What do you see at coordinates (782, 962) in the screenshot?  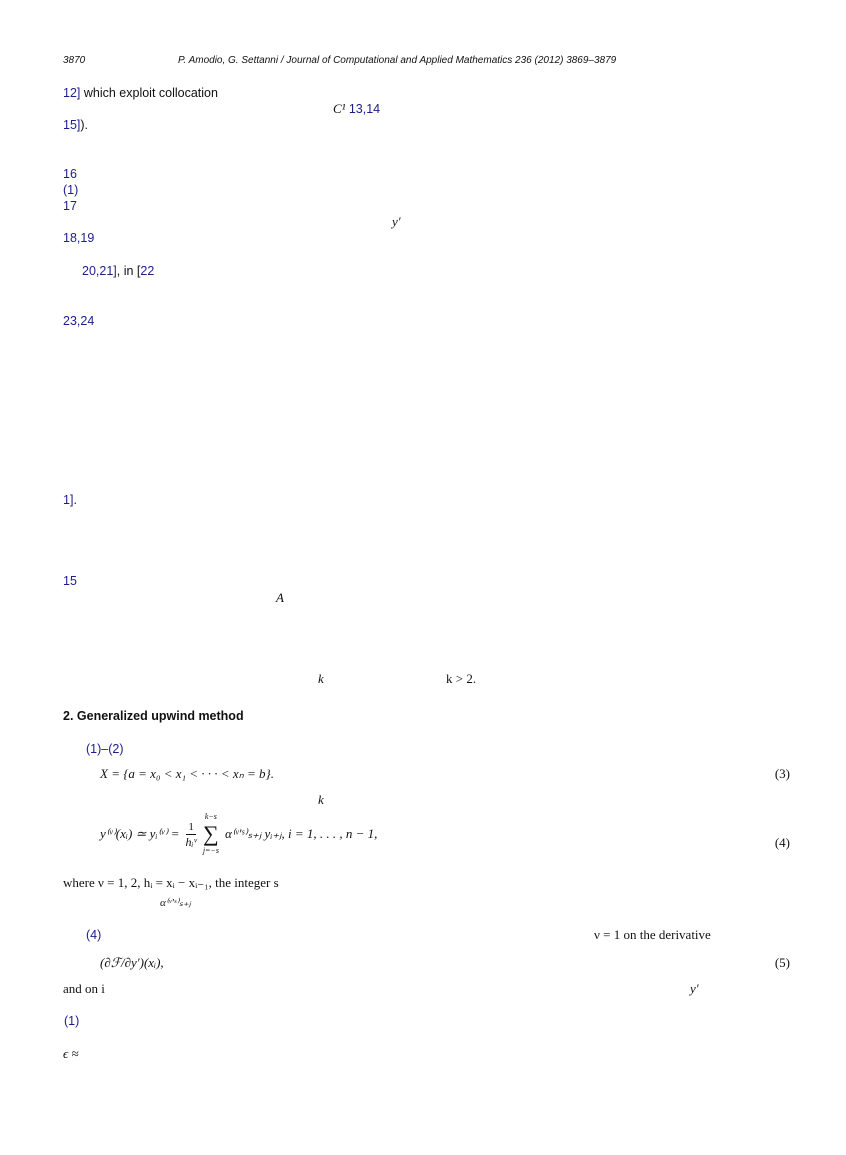 I see `equation-number: (5)` at bounding box center [782, 962].